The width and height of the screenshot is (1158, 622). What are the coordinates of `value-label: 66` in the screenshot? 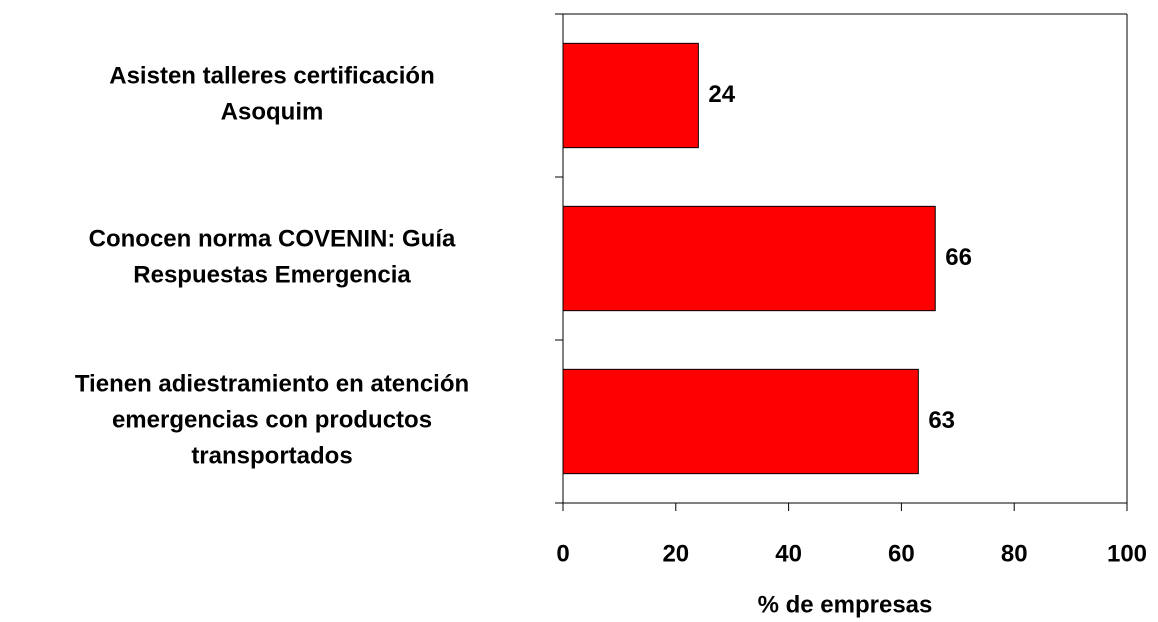 It's located at (958, 257).